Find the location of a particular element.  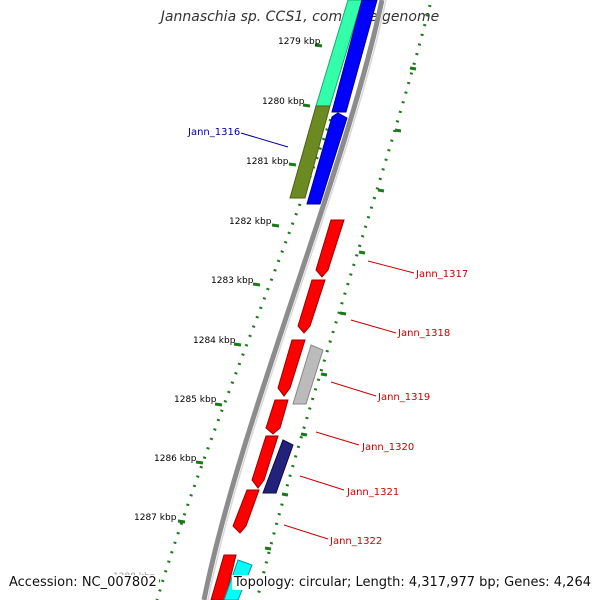

gene-label-jann-1316: Jann_1316 is located at coordinates (213, 132).